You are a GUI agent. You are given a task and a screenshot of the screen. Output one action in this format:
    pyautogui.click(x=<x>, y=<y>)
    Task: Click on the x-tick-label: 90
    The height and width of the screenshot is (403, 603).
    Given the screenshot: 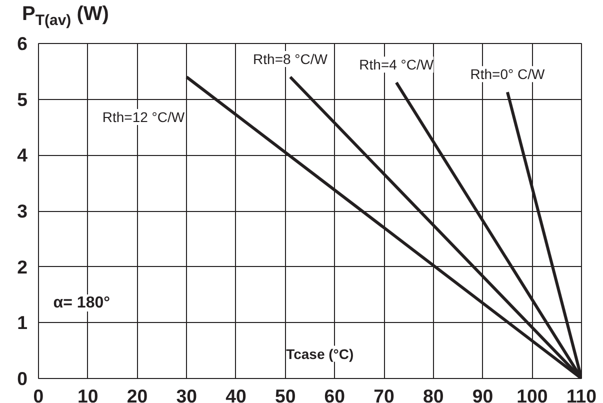 What is the action you would take?
    pyautogui.click(x=483, y=394)
    